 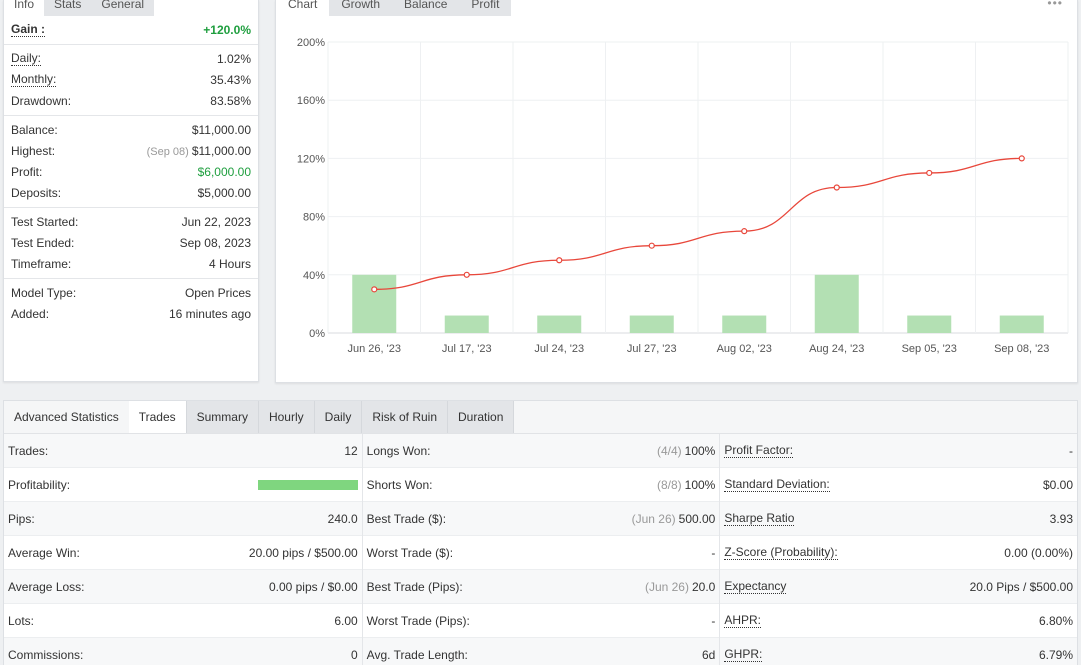 What do you see at coordinates (338, 417) in the screenshot?
I see `tab-daily: Daily` at bounding box center [338, 417].